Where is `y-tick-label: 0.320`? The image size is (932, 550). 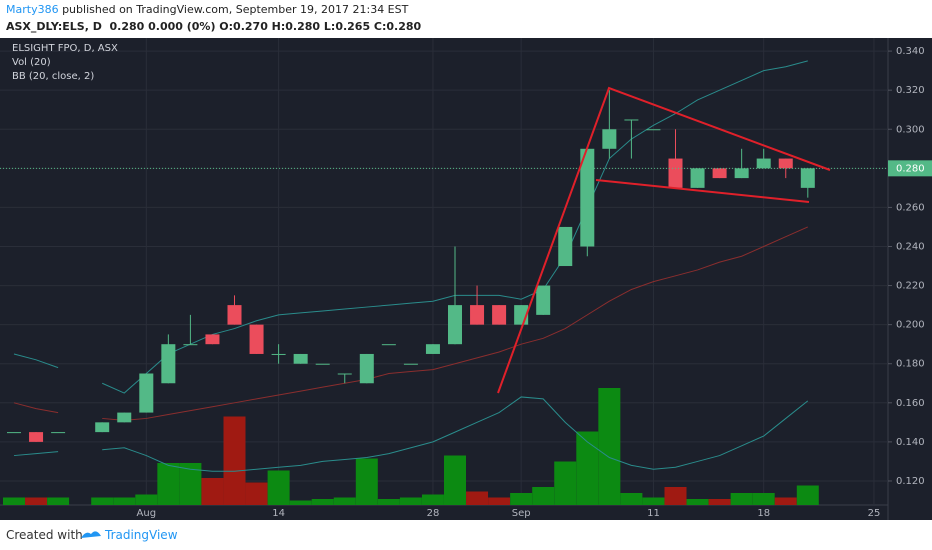
y-tick-label: 0.320 is located at coordinates (910, 90).